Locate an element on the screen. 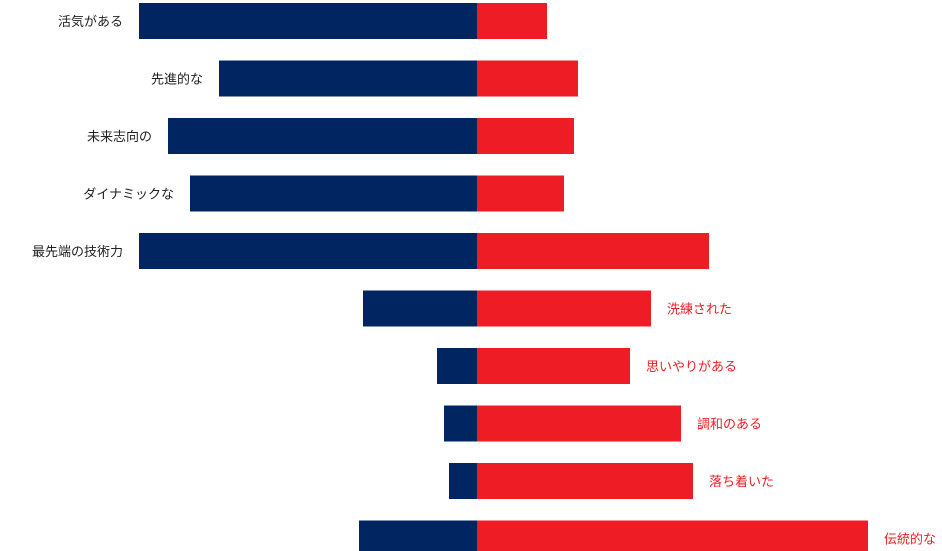 The image size is (942, 551). bar-row: 思いやりがある is located at coordinates (587, 366).